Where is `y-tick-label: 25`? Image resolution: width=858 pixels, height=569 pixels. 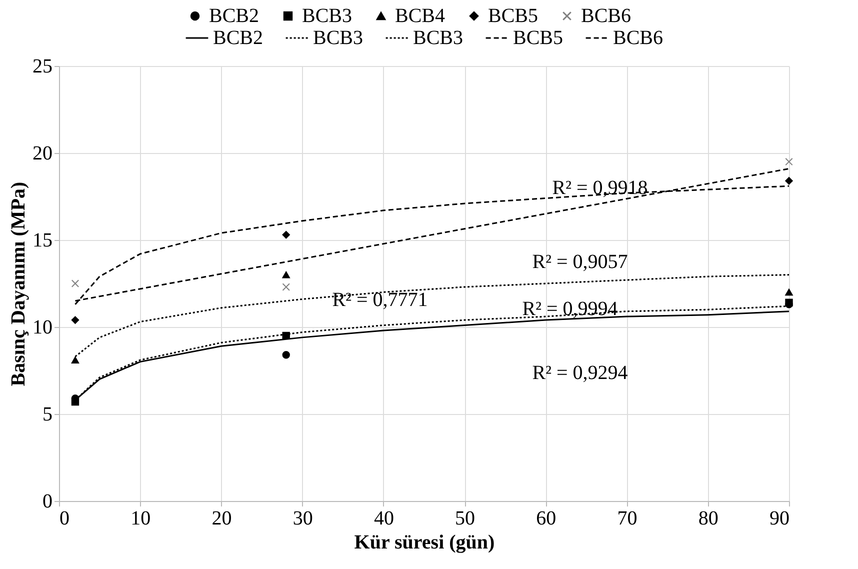
y-tick-label: 25 is located at coordinates (42, 67).